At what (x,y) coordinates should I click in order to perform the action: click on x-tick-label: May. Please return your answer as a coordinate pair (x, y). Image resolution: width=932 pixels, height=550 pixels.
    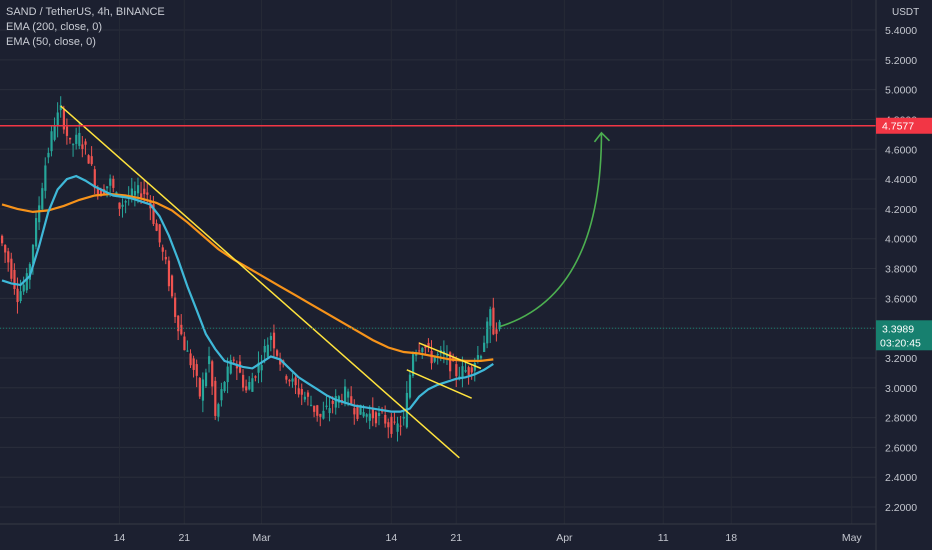
    Looking at the image, I should click on (852, 538).